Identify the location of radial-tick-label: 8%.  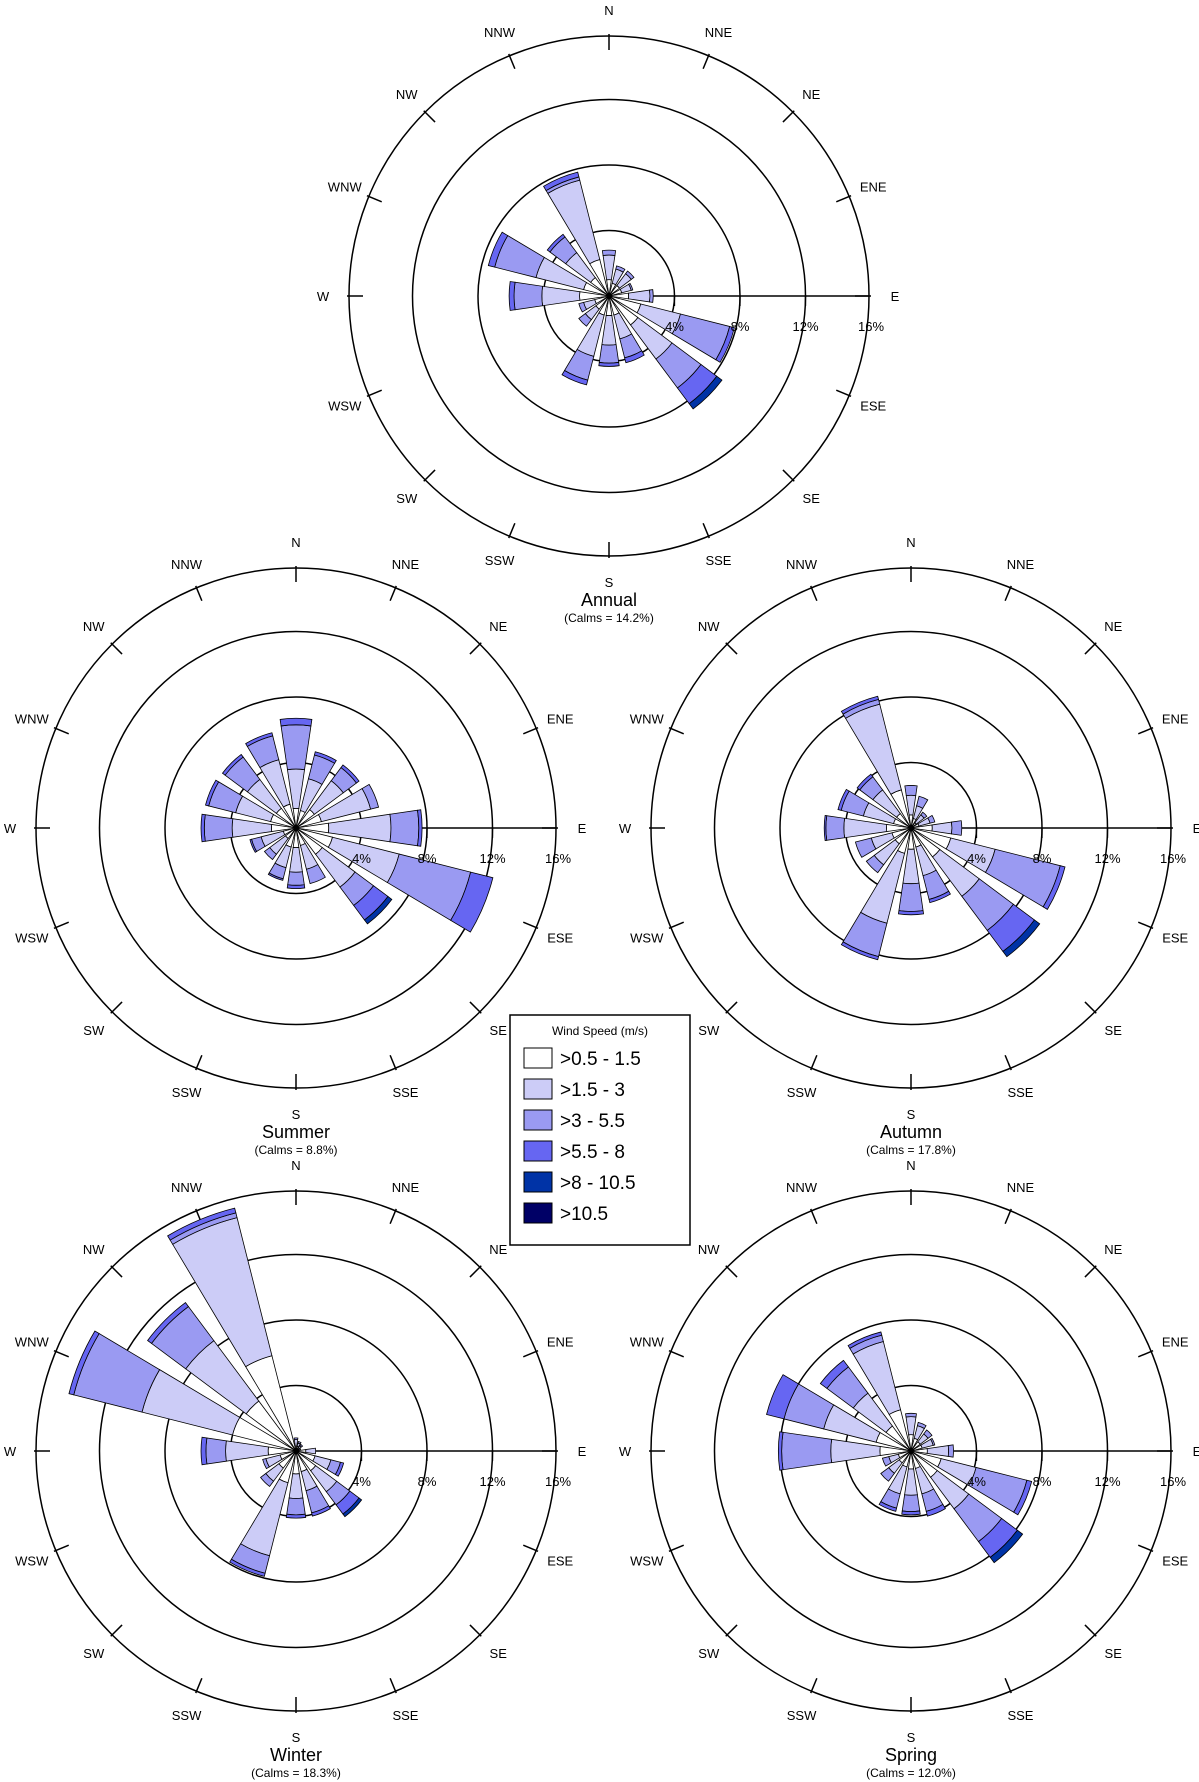
(1042, 1481).